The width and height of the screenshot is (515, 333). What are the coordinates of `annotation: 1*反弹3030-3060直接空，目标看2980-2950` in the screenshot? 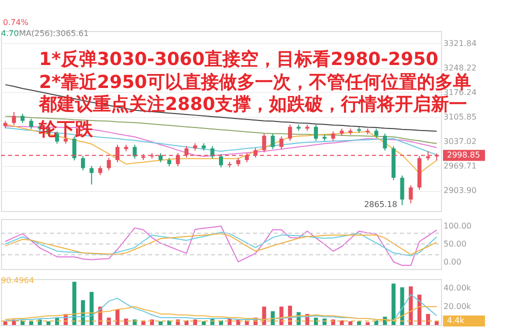 It's located at (238, 59).